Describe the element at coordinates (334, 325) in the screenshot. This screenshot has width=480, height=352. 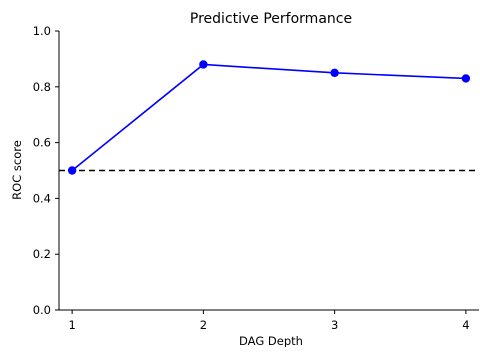
I see `x-tick-label: 3` at that location.